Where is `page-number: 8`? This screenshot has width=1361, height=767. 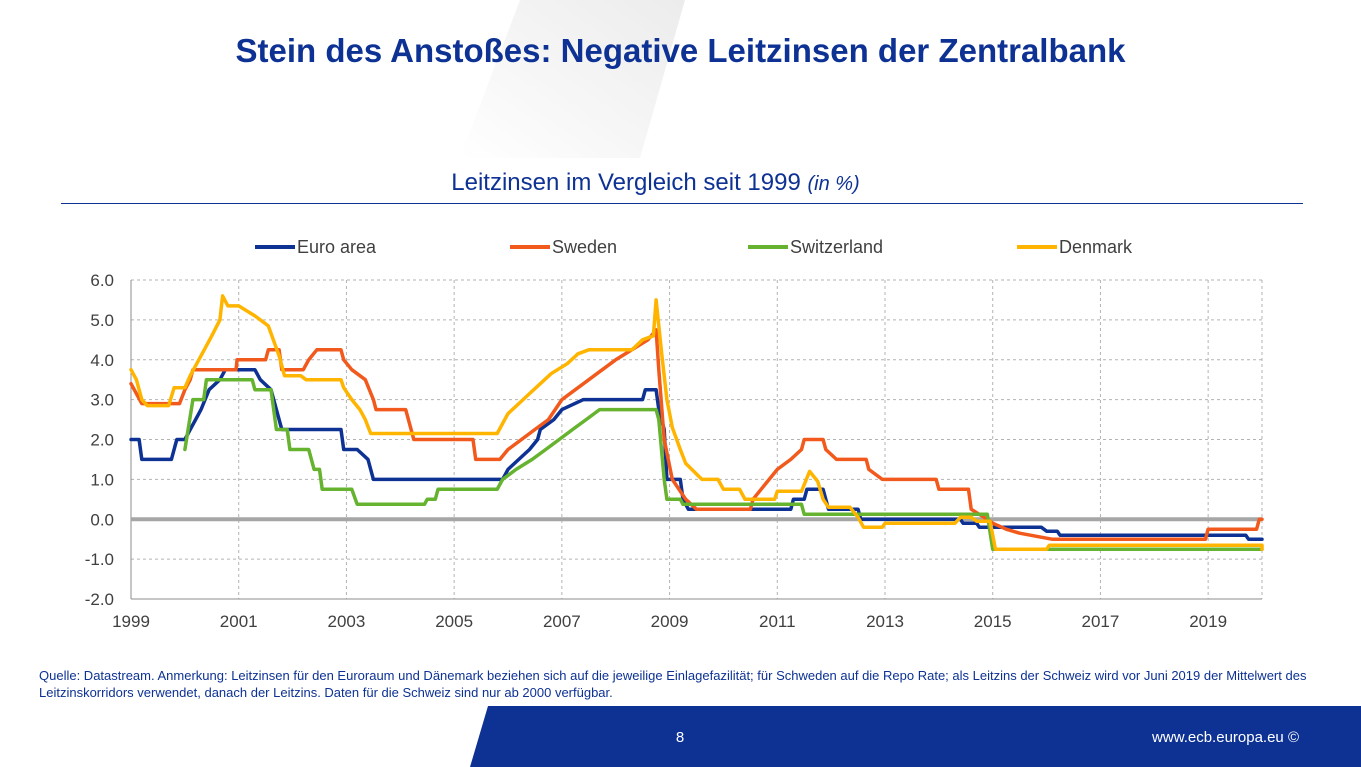
page-number: 8 is located at coordinates (680, 737).